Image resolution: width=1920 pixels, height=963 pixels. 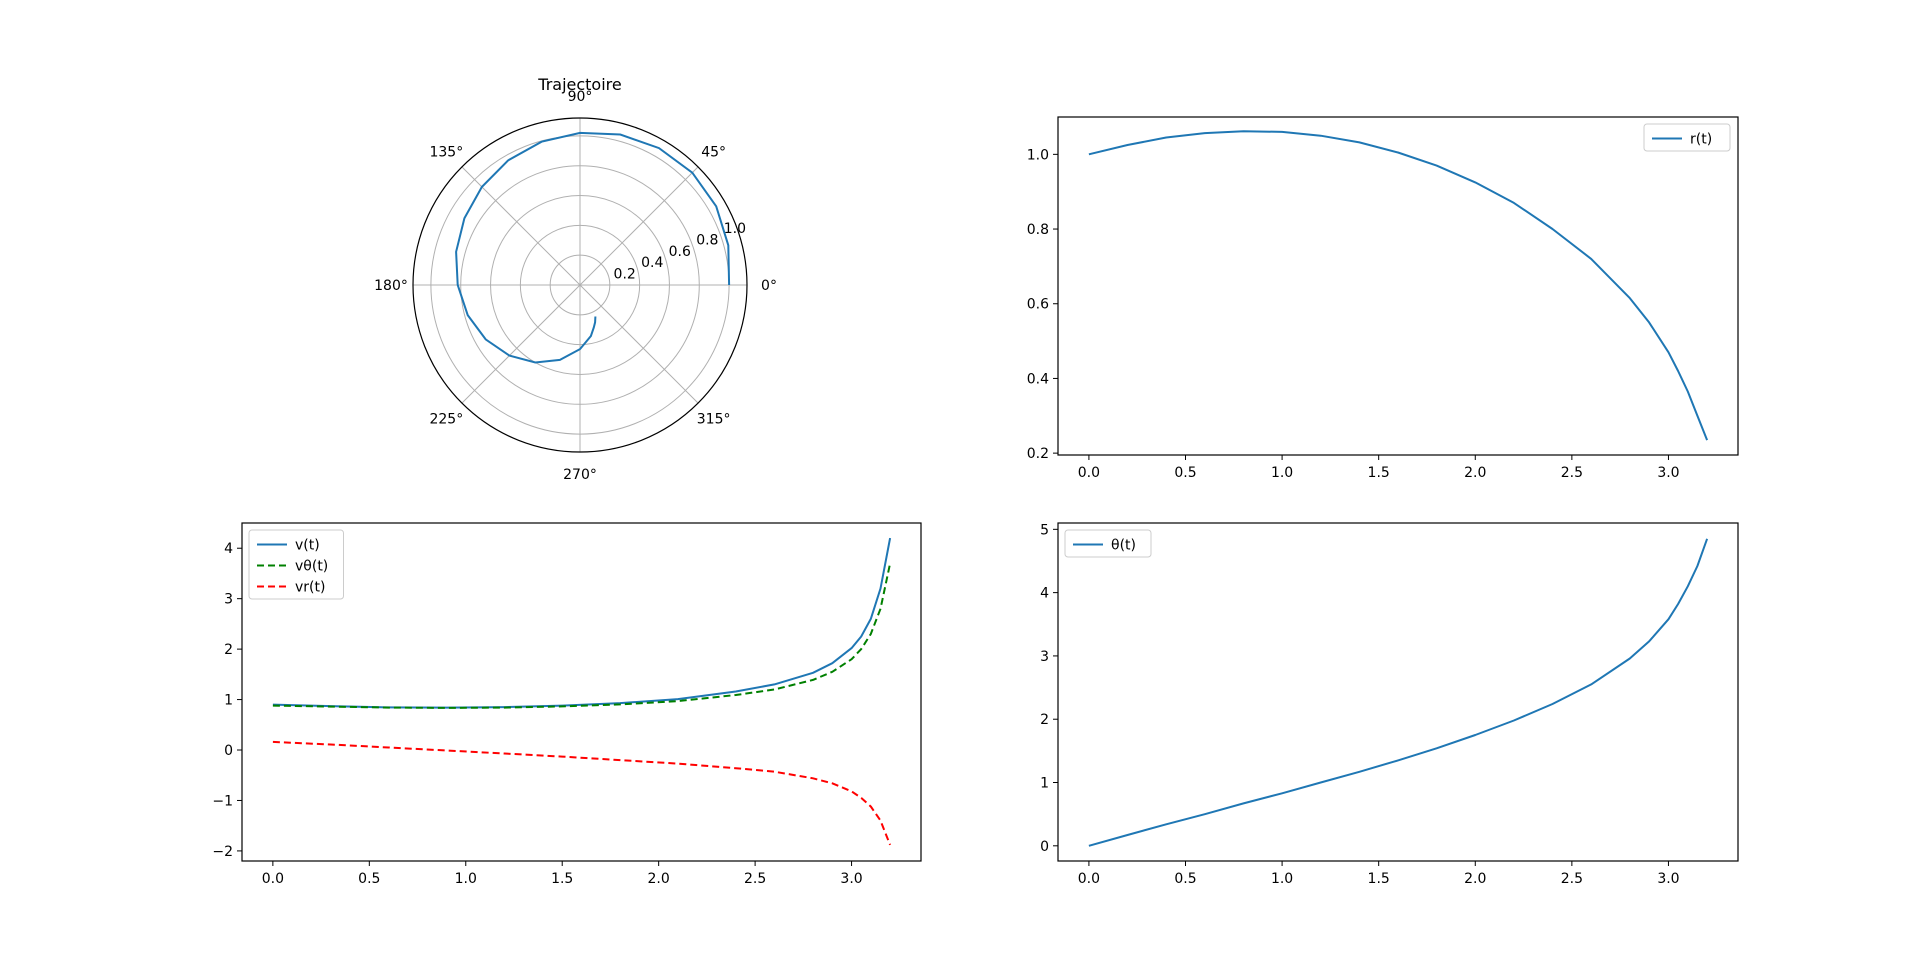 I want to click on polar-series-line, so click(x=593, y=247).